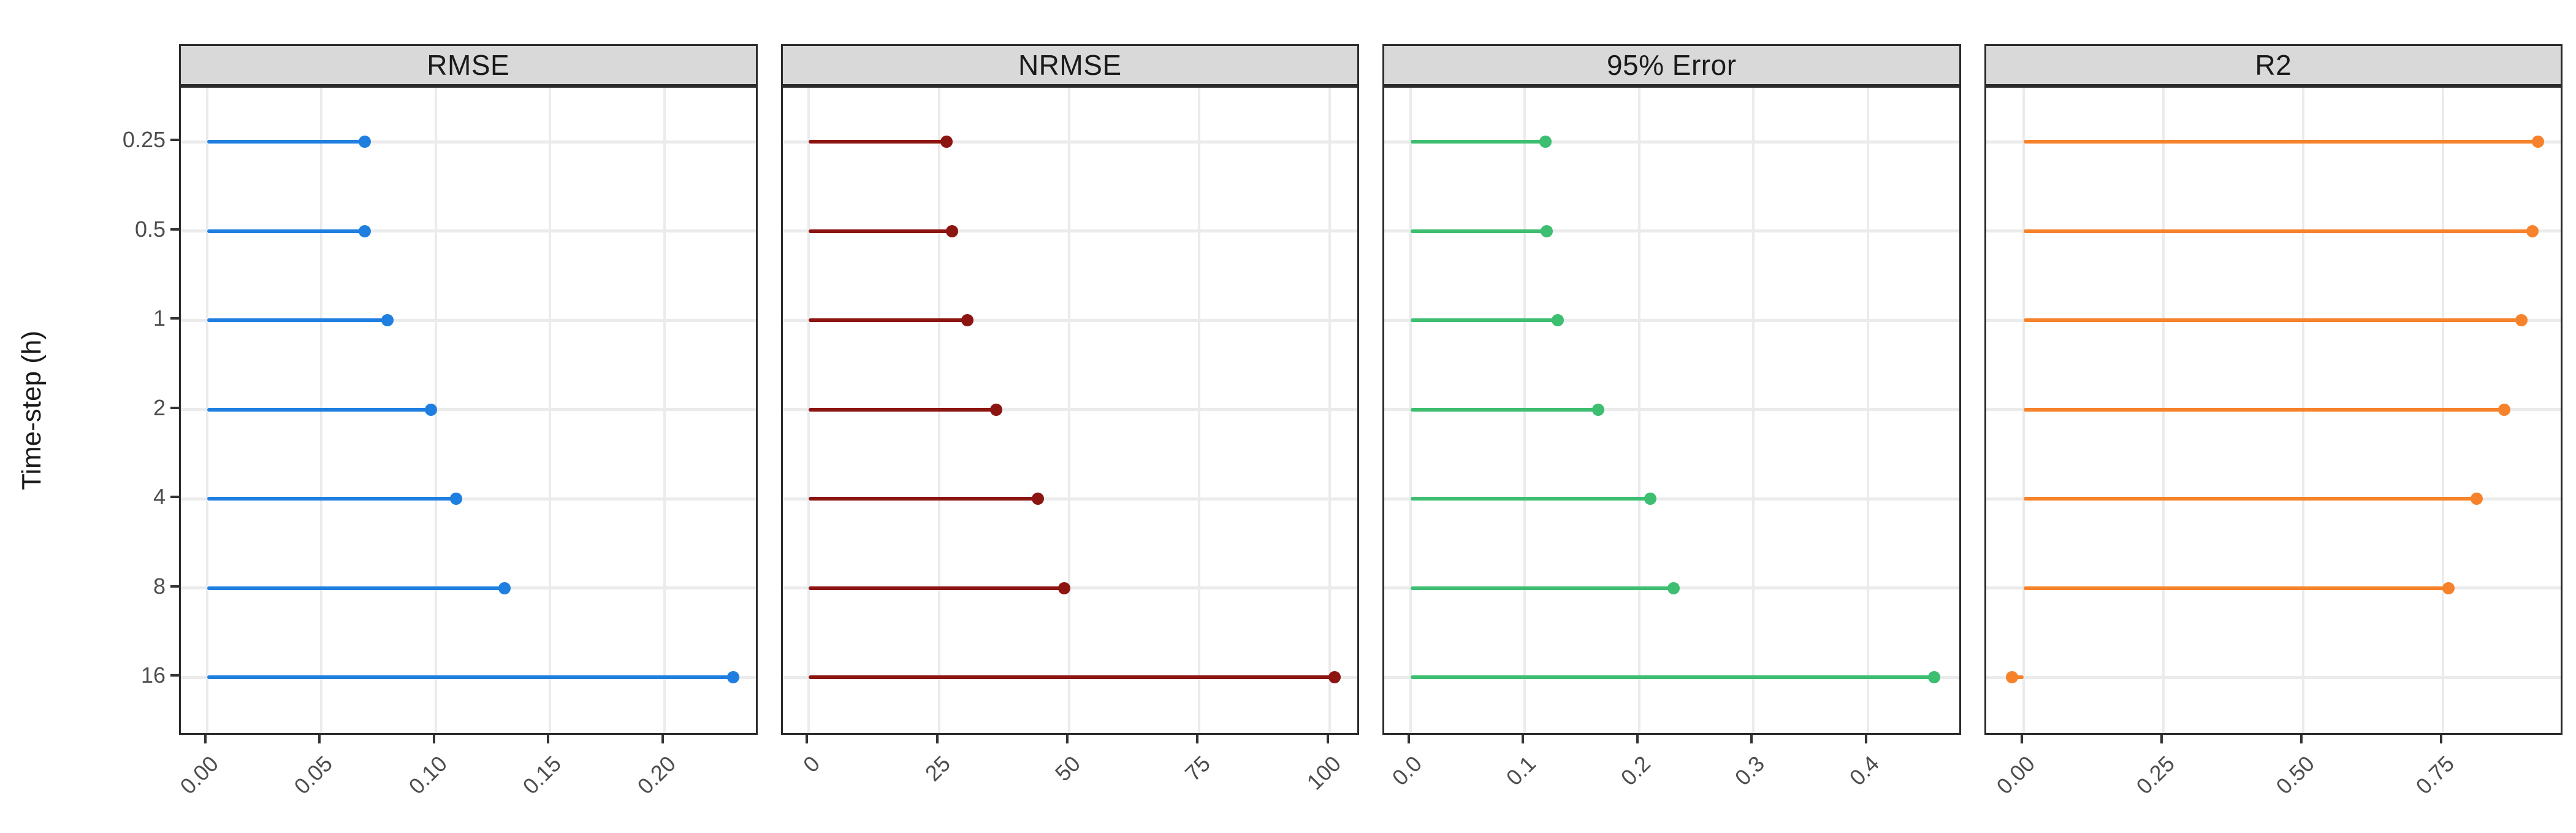  Describe the element at coordinates (1323, 773) in the screenshot. I see `x-tick-label: 100` at that location.